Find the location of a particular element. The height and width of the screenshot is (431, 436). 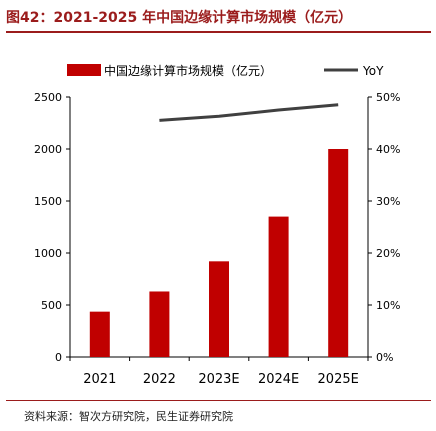

bar-2022 is located at coordinates (159, 324).